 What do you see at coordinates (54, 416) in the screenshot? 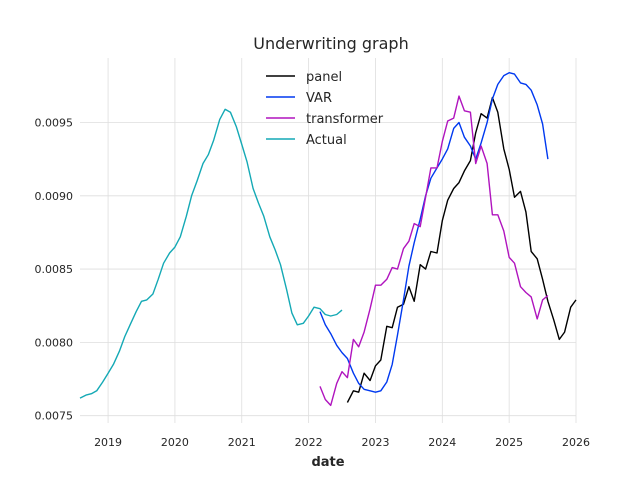
I see `y-tick-label: 0.0075` at bounding box center [54, 416].